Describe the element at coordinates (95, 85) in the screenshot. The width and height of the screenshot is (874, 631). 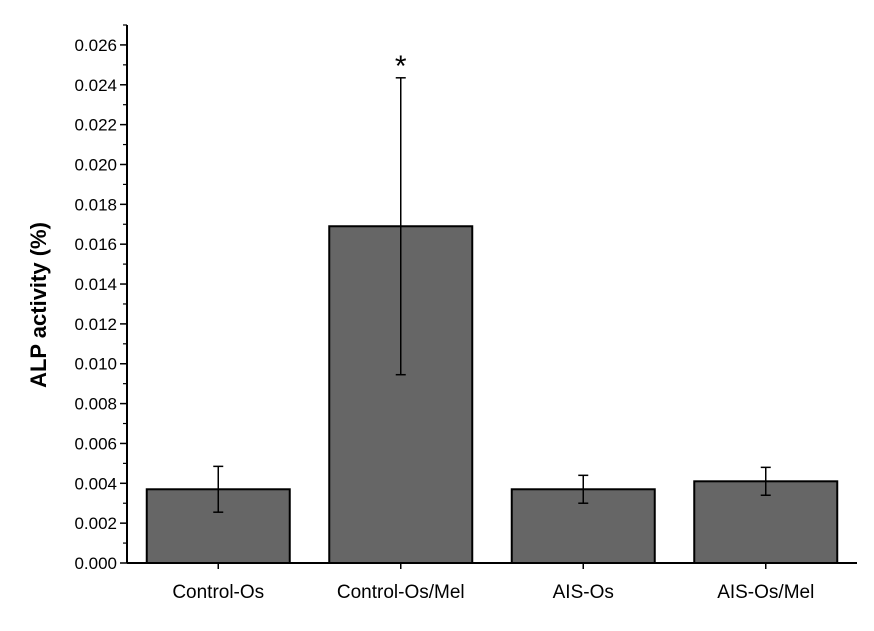
I see `y-tick-label: 0.024` at that location.